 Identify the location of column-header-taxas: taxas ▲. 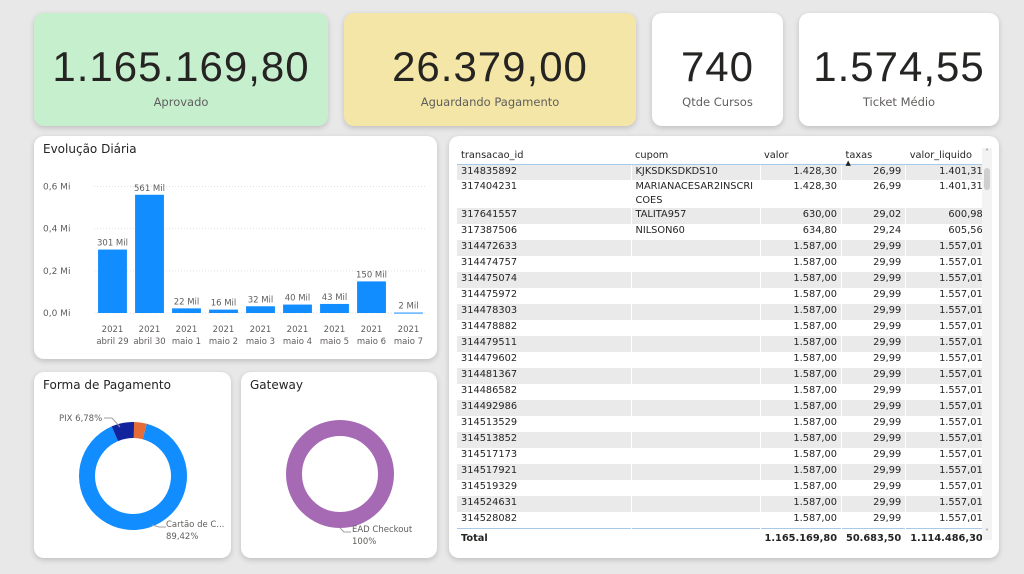
(873, 154).